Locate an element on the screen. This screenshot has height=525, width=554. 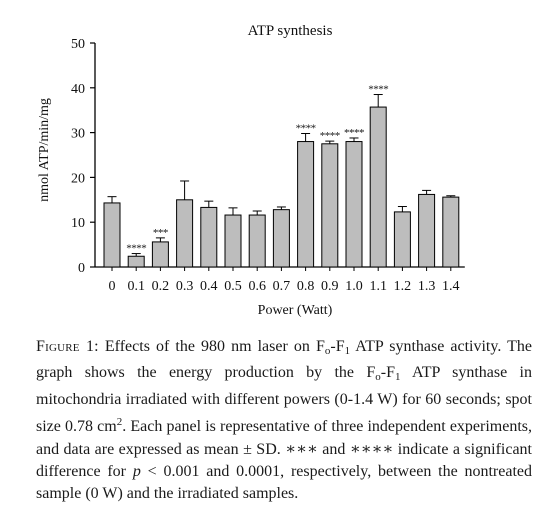
x-tick-label: 0 is located at coordinates (112, 286).